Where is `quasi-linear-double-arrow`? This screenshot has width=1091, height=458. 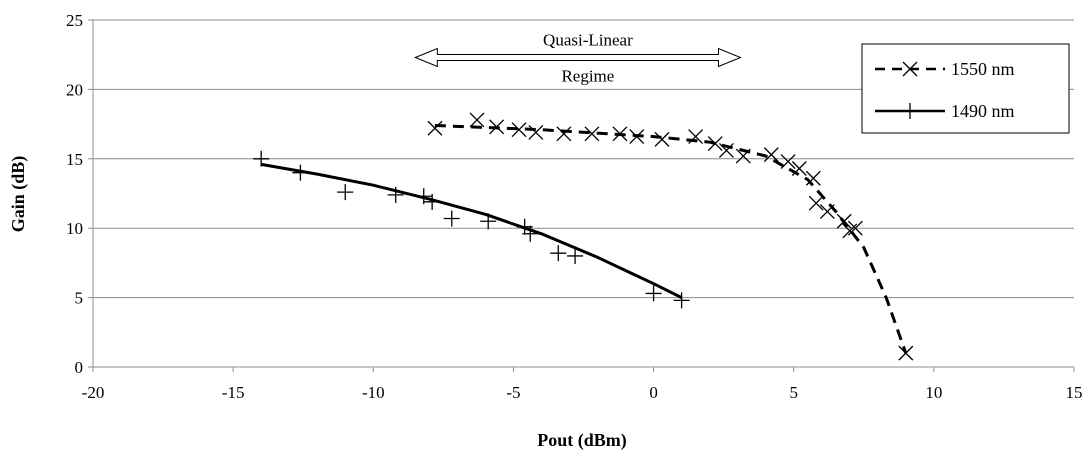
quasi-linear-double-arrow is located at coordinates (578, 57).